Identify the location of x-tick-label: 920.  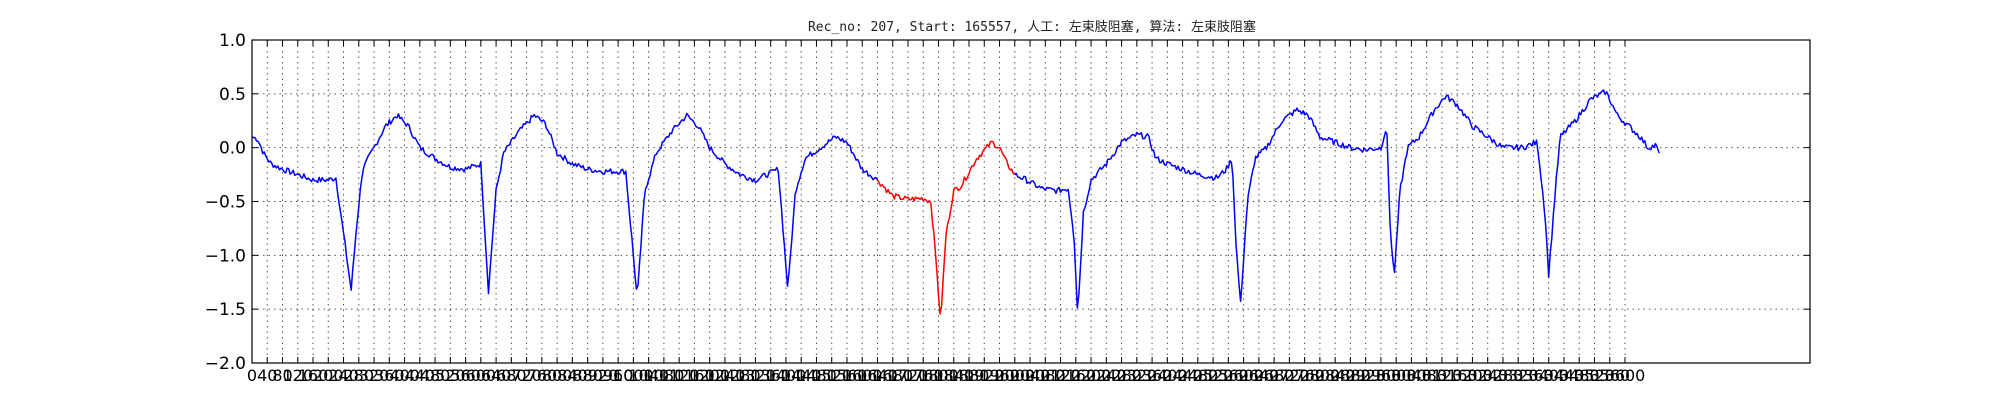
(603, 375).